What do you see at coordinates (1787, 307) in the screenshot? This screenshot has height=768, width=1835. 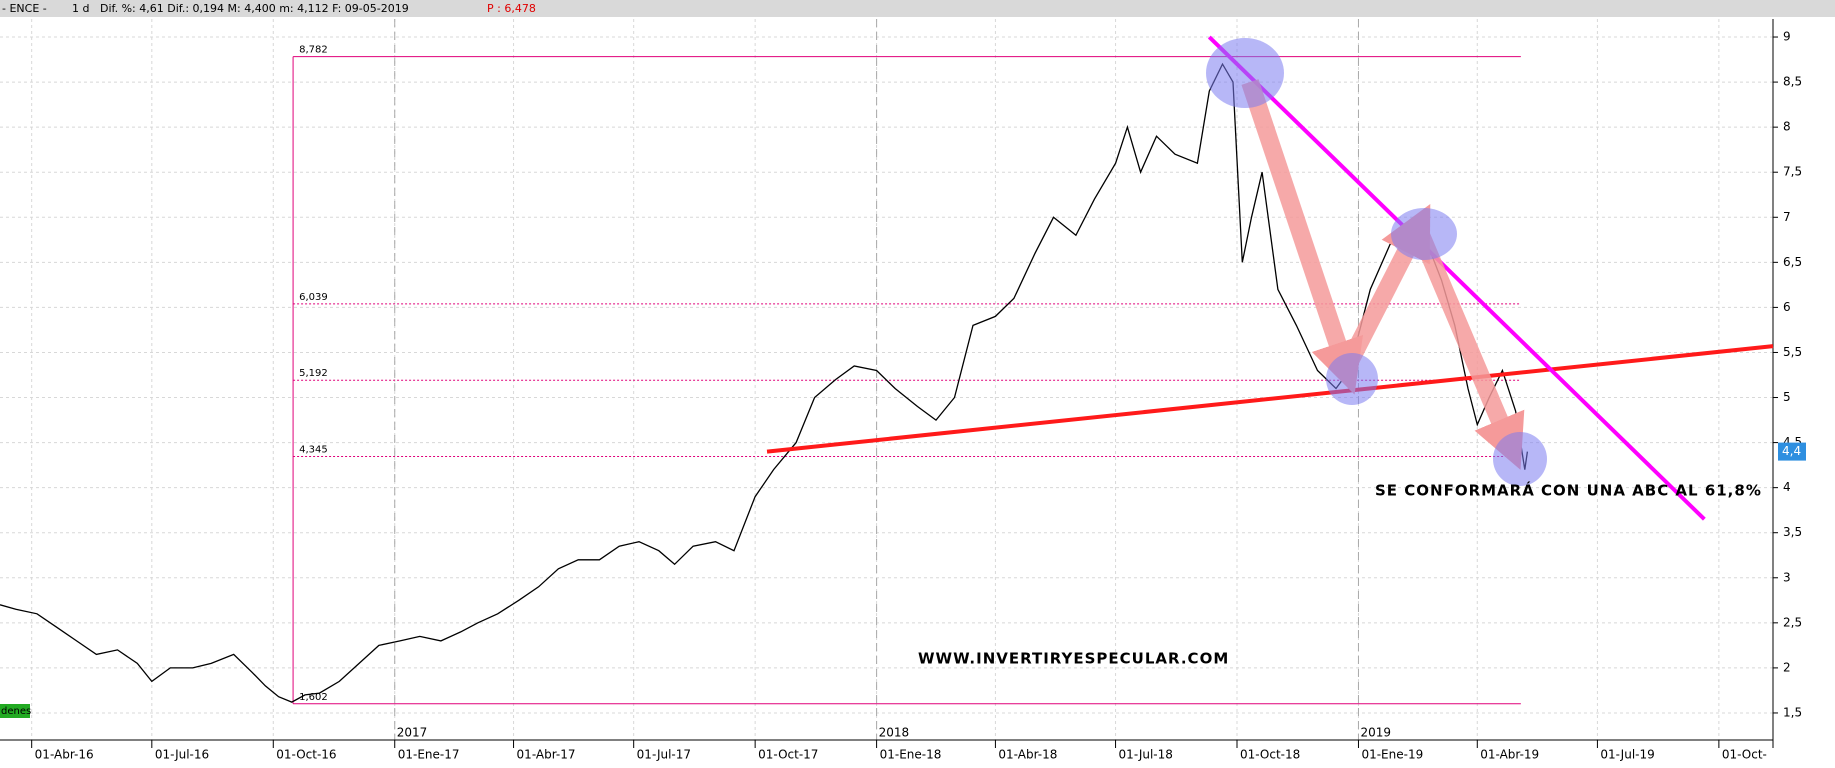 I see `y-tick-label: 6` at bounding box center [1787, 307].